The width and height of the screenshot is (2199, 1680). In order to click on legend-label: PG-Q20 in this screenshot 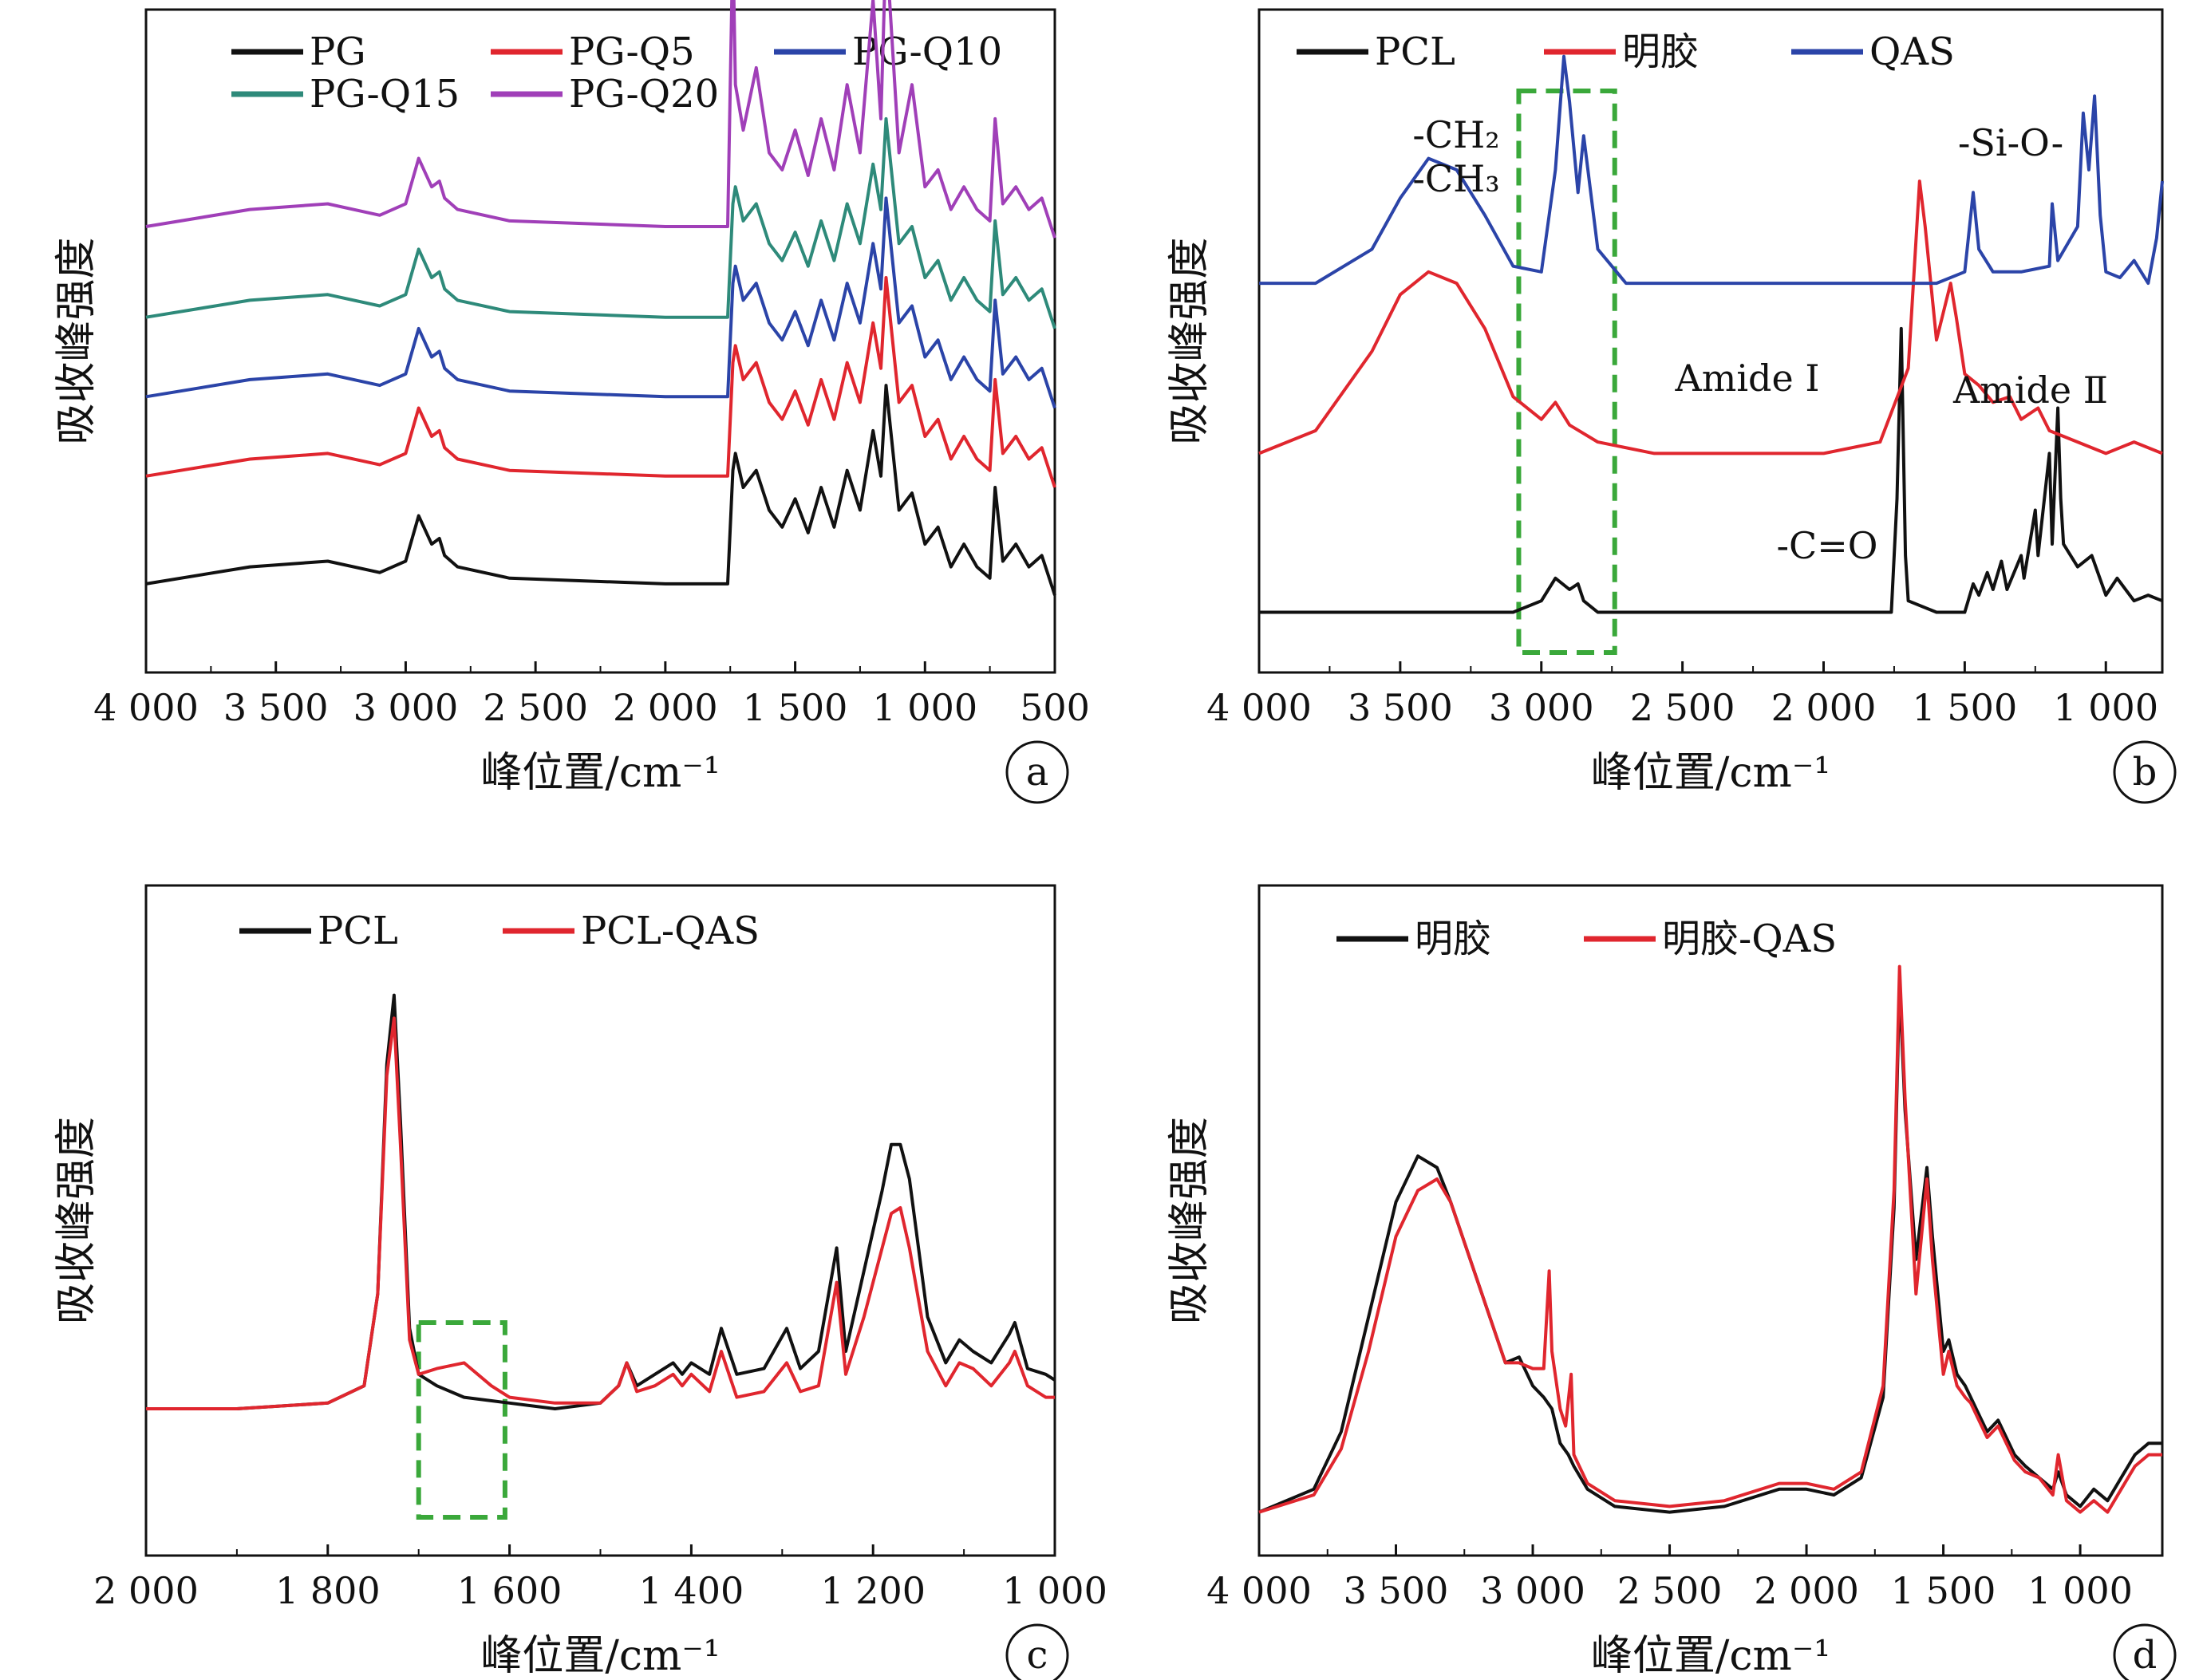, I will do `click(644, 94)`.